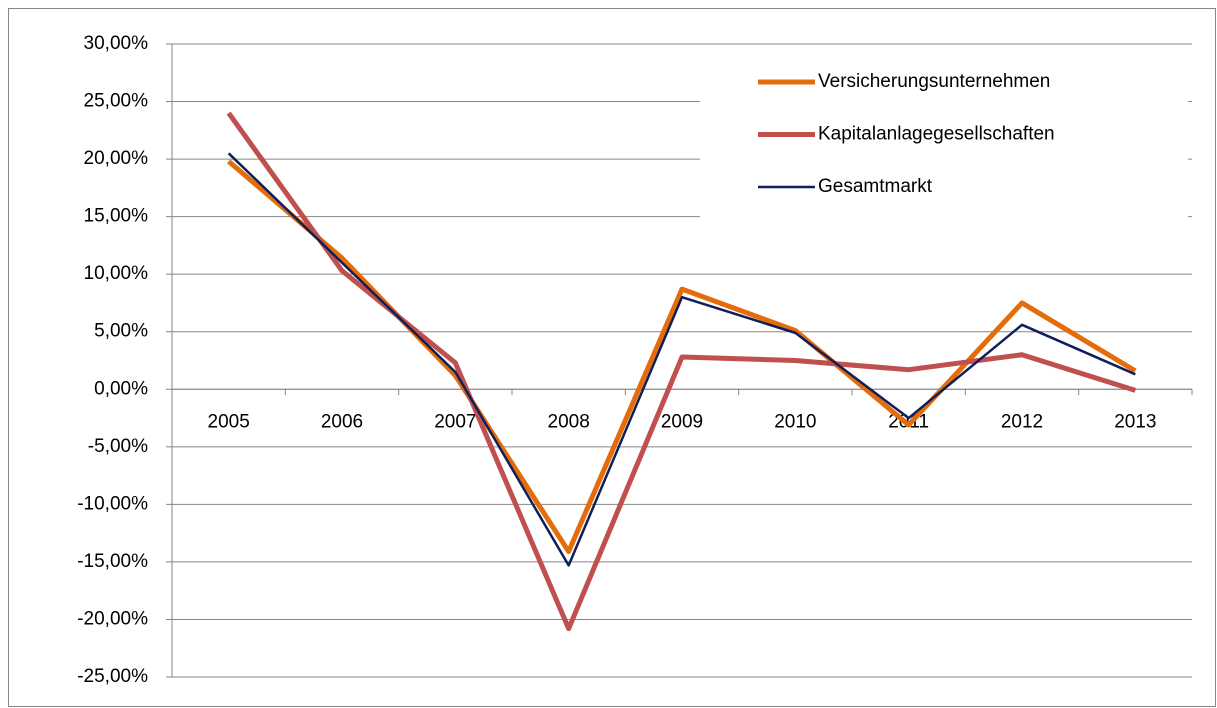 Image resolution: width=1217 pixels, height=708 pixels. What do you see at coordinates (112, 503) in the screenshot?
I see `y-tick-label: -10,00%` at bounding box center [112, 503].